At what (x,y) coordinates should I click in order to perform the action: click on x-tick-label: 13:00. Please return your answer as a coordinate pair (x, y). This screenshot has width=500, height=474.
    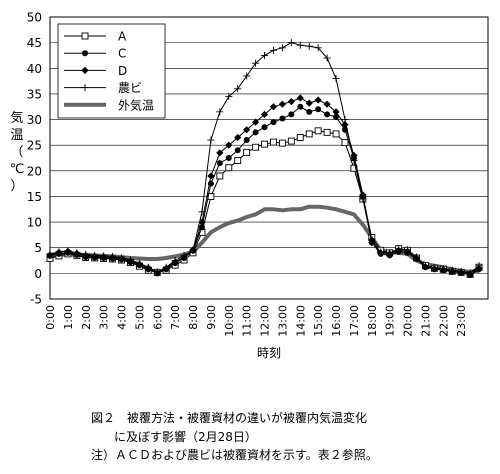
    Looking at the image, I should click on (282, 321).